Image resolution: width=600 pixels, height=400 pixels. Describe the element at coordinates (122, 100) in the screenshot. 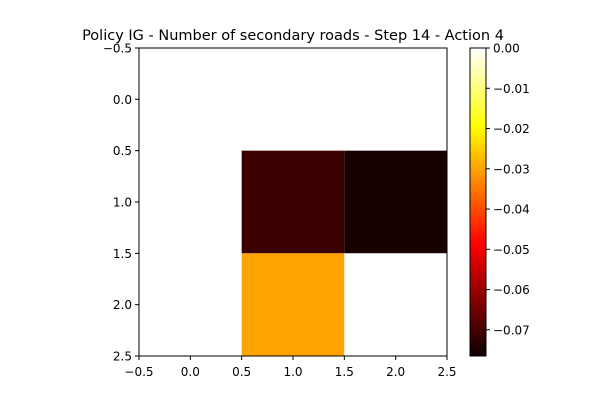

I see `y-tick-label: 0.0` at that location.